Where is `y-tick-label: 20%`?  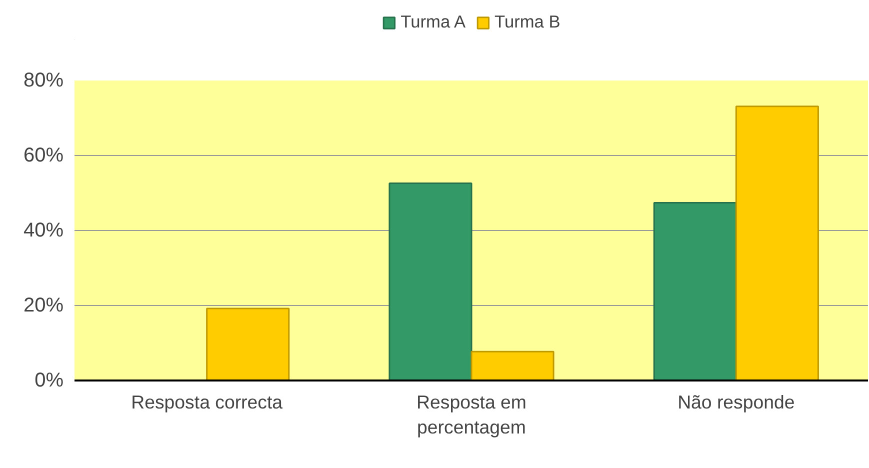
y-tick-label: 20% is located at coordinates (43, 305).